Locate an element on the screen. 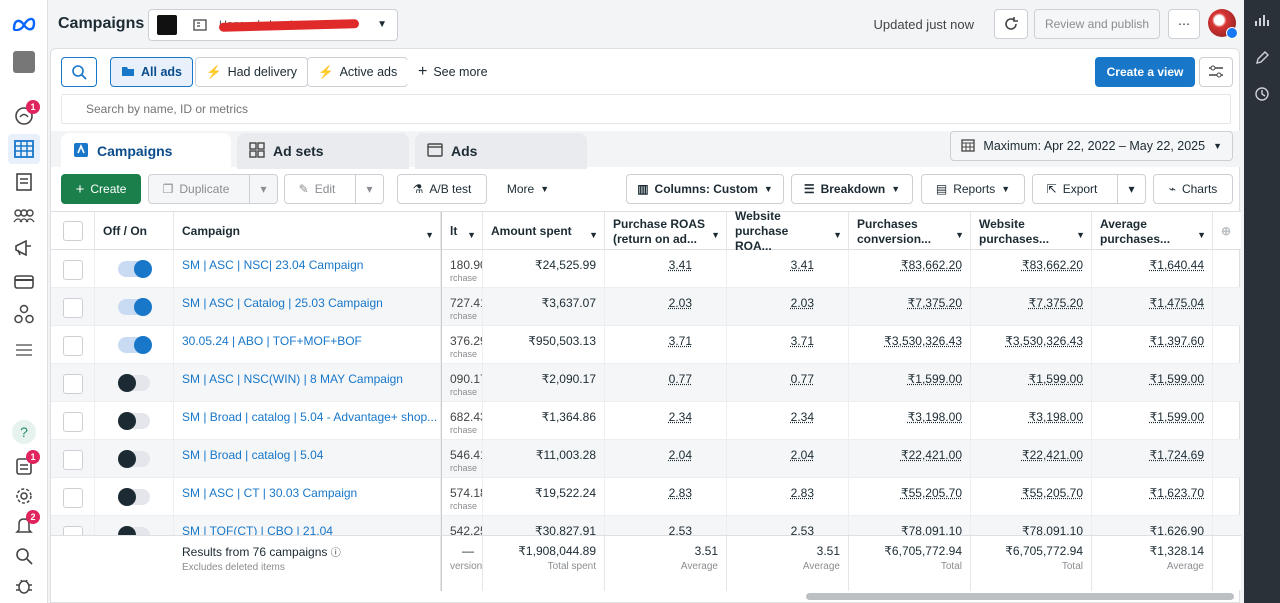  campaign-name-link: SM | ASC | NSC(WIN) | 8 MAY Campaign is located at coordinates (307, 383).